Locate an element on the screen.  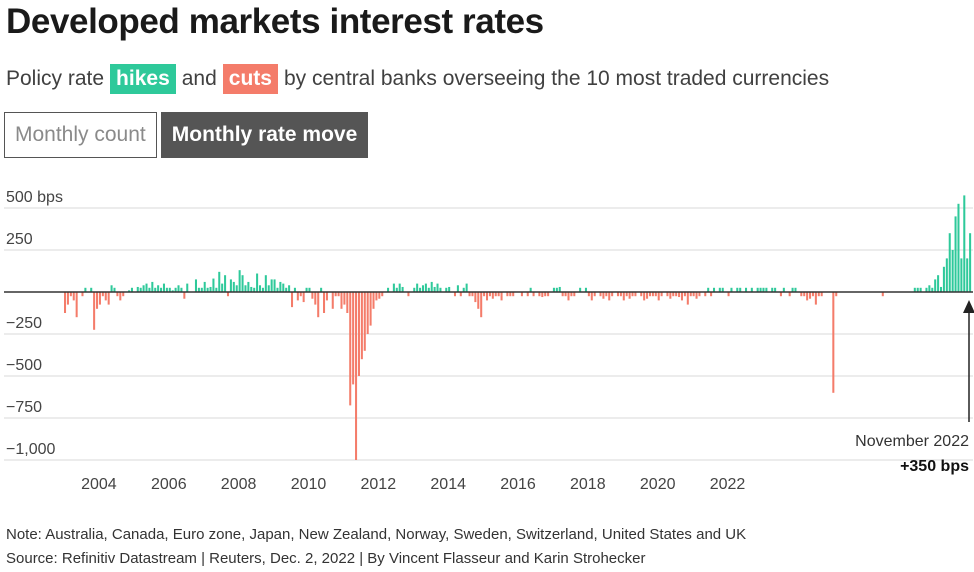
subtitle-prefix: Policy rate is located at coordinates (55, 78).